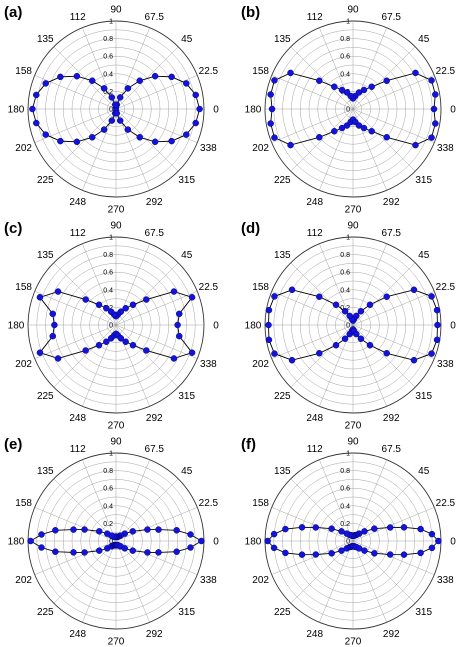 Image resolution: width=474 pixels, height=647 pixels. What do you see at coordinates (423, 180) in the screenshot?
I see `angle-tick-label: 315` at bounding box center [423, 180].